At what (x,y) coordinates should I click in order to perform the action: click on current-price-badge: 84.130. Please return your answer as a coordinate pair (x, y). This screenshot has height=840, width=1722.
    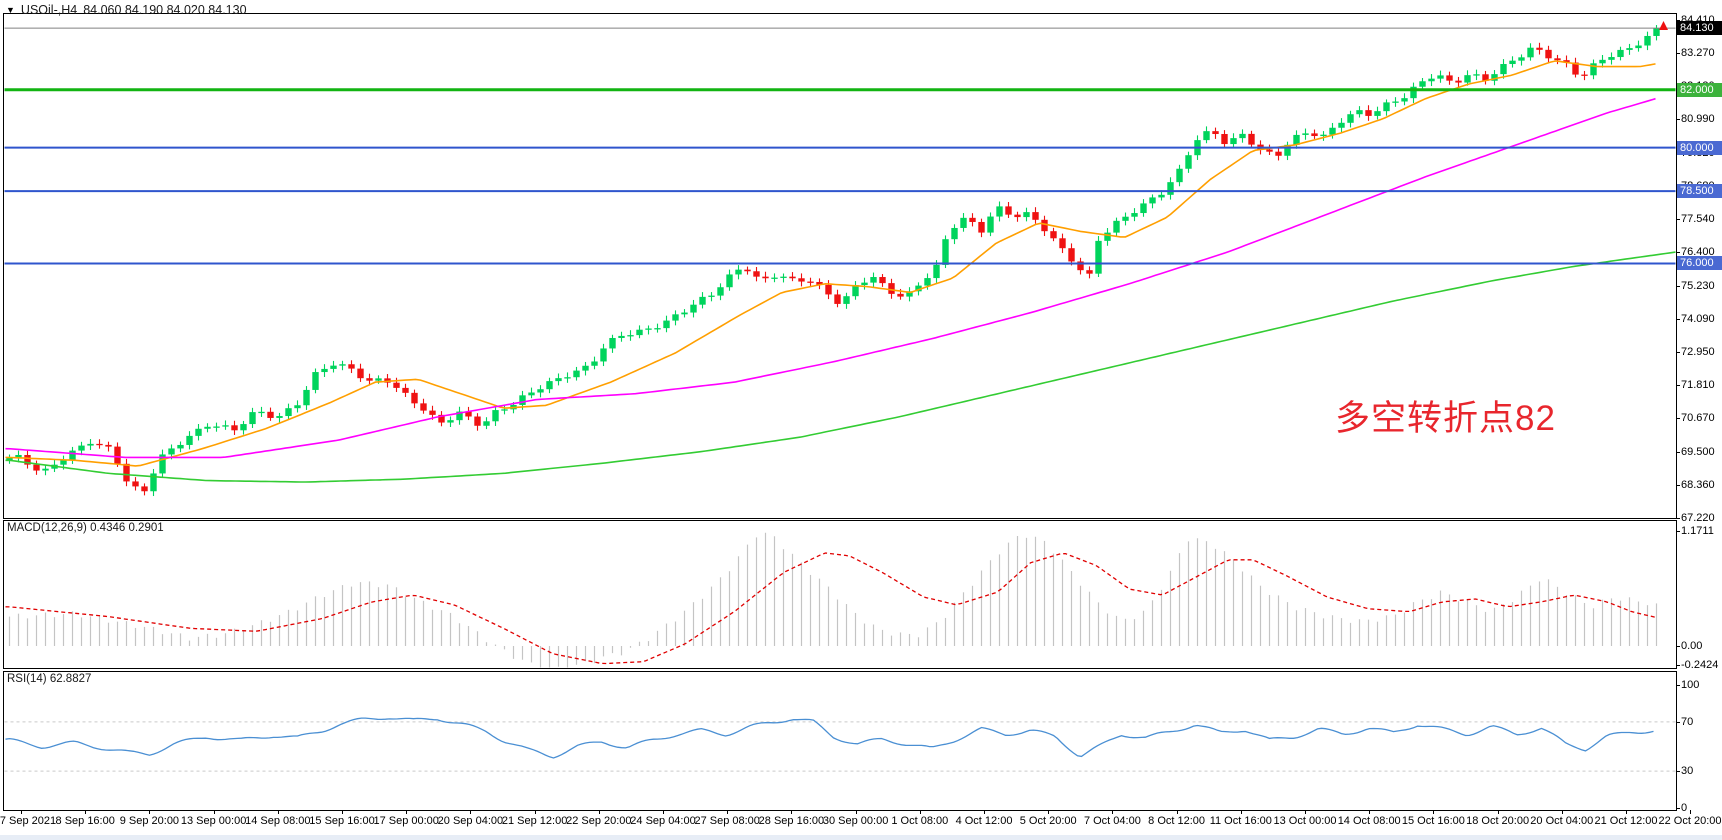
    Looking at the image, I should click on (1699, 28).